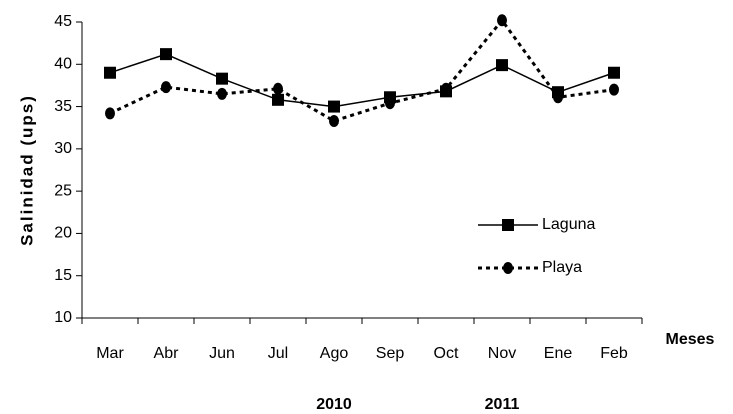 The height and width of the screenshot is (414, 733). What do you see at coordinates (502, 404) in the screenshot?
I see `annotation: 2011` at bounding box center [502, 404].